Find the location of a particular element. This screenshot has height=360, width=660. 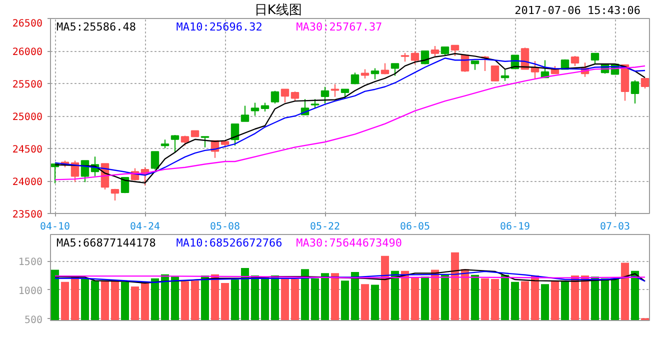

y-tick-label: 24500 is located at coordinates (27, 150).